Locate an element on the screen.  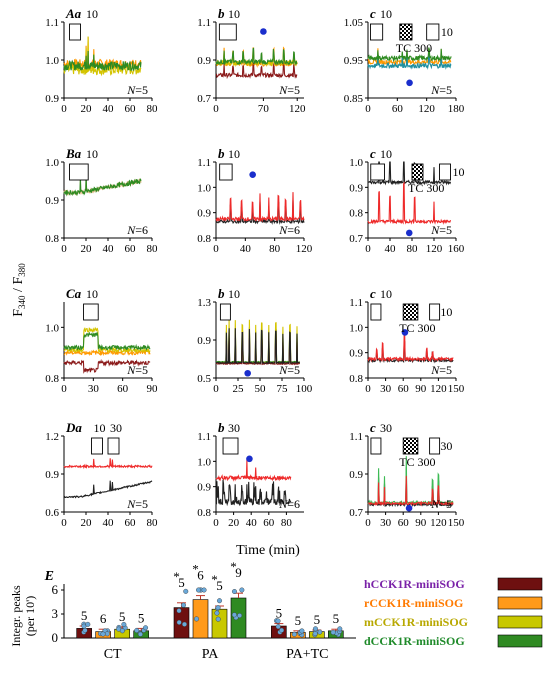
x-tick-label: 90 is located at coordinates (421, 389).